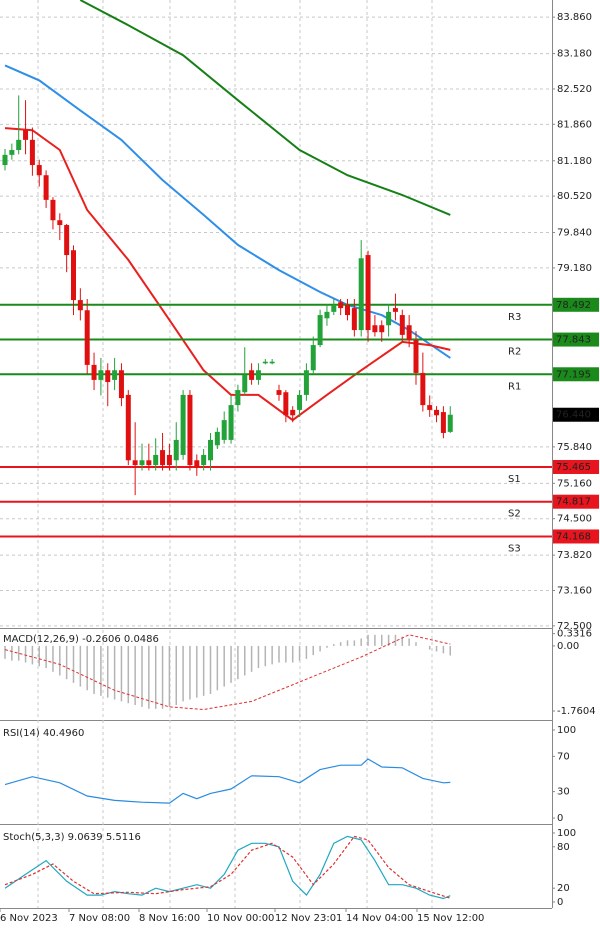  Describe the element at coordinates (574, 161) in the screenshot. I see `y-tick-label: 81.180` at that location.